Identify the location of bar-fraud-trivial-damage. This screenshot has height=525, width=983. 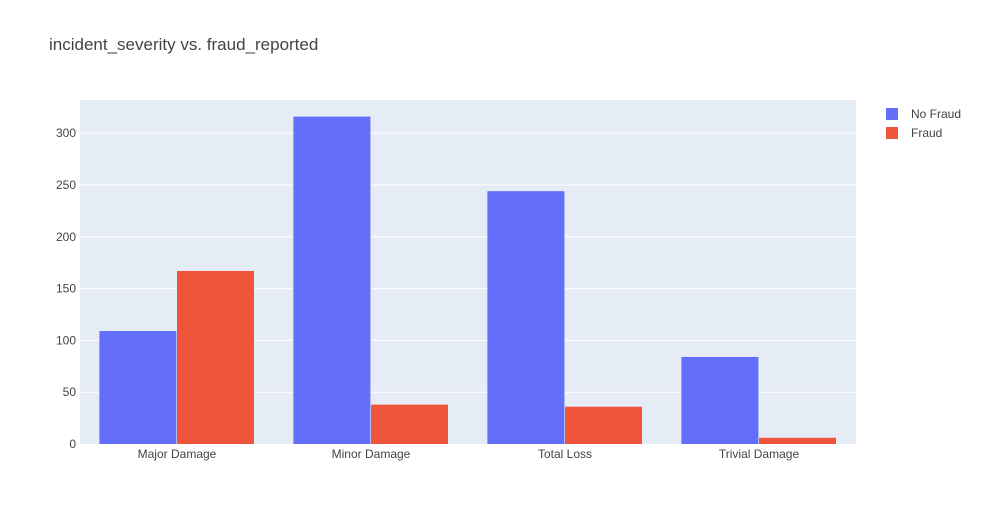
(797, 440).